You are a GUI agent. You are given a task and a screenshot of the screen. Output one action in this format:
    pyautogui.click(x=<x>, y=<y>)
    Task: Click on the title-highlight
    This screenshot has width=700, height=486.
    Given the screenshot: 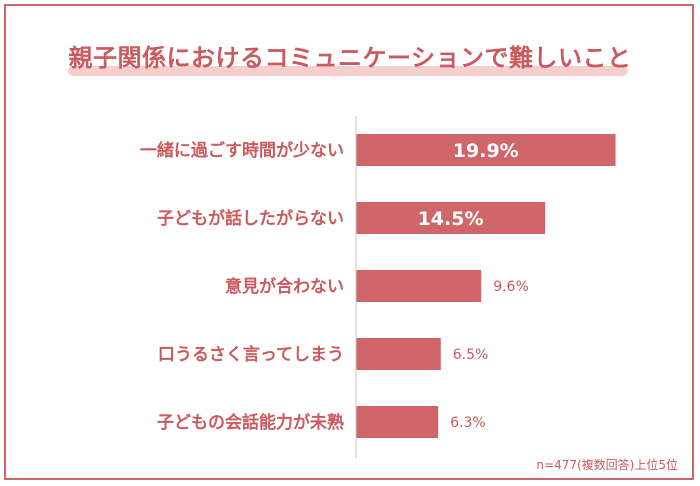 What is the action you would take?
    pyautogui.click(x=348, y=71)
    